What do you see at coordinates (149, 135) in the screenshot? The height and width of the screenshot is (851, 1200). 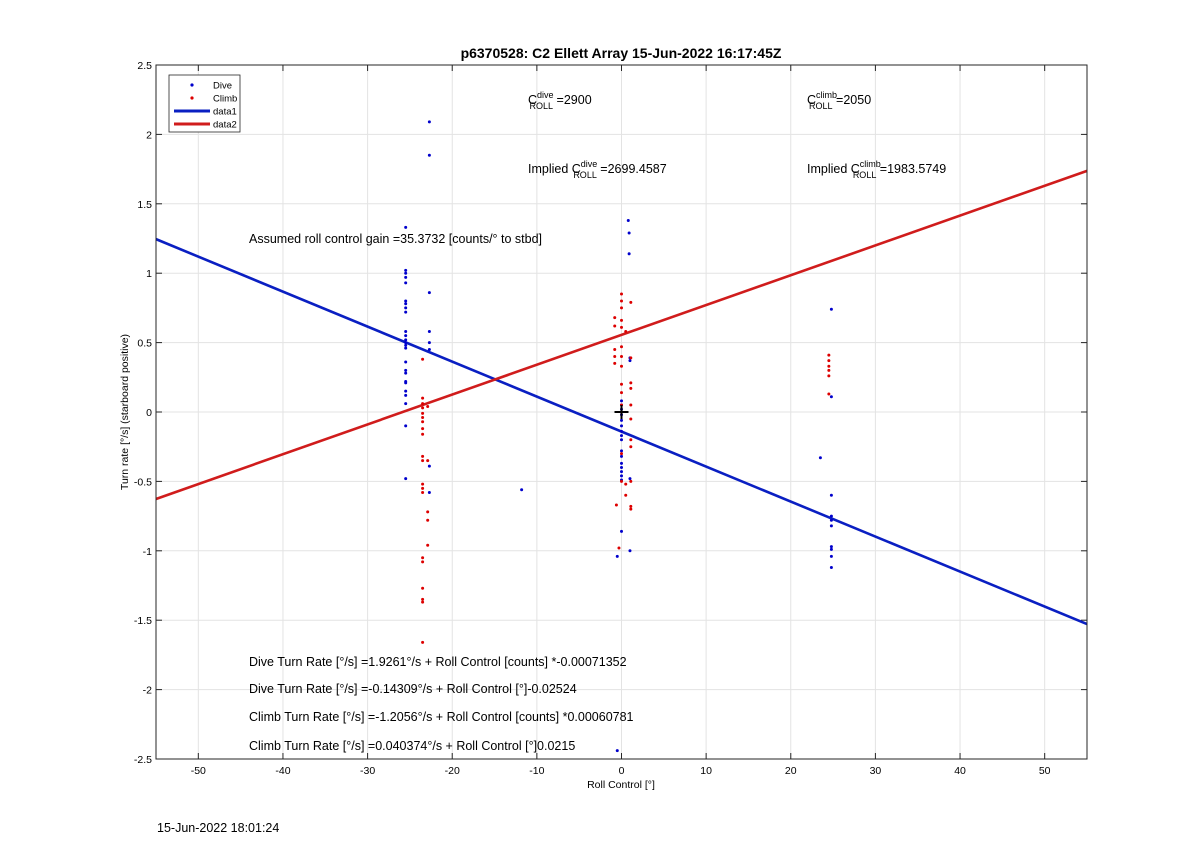 I see `y-tick-label: 2` at bounding box center [149, 135].